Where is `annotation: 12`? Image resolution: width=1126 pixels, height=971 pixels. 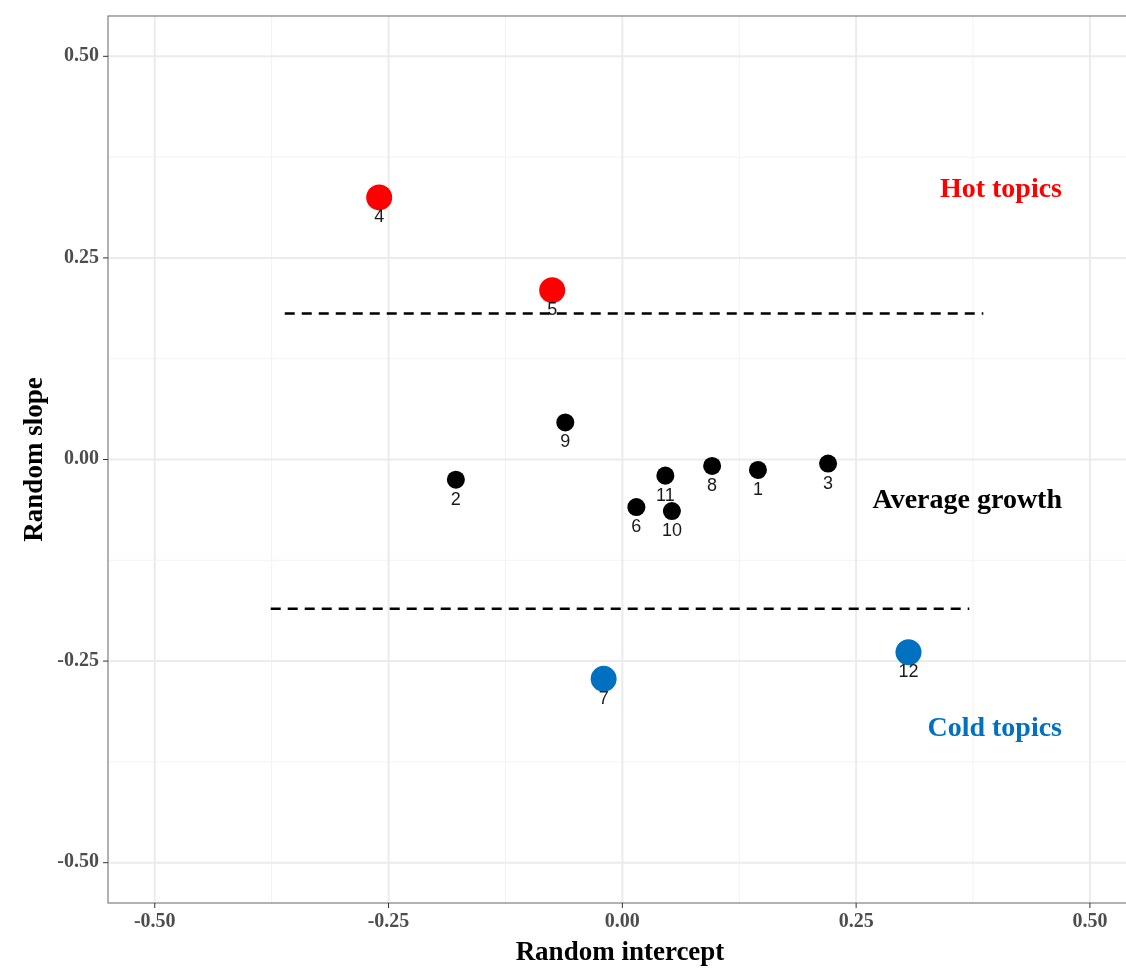
annotation: 12 is located at coordinates (908, 671).